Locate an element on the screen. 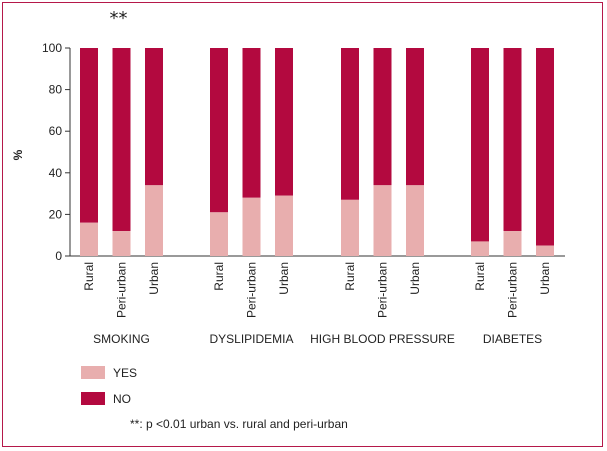 This screenshot has width=607, height=451. y-axis-label: % is located at coordinates (18, 154).